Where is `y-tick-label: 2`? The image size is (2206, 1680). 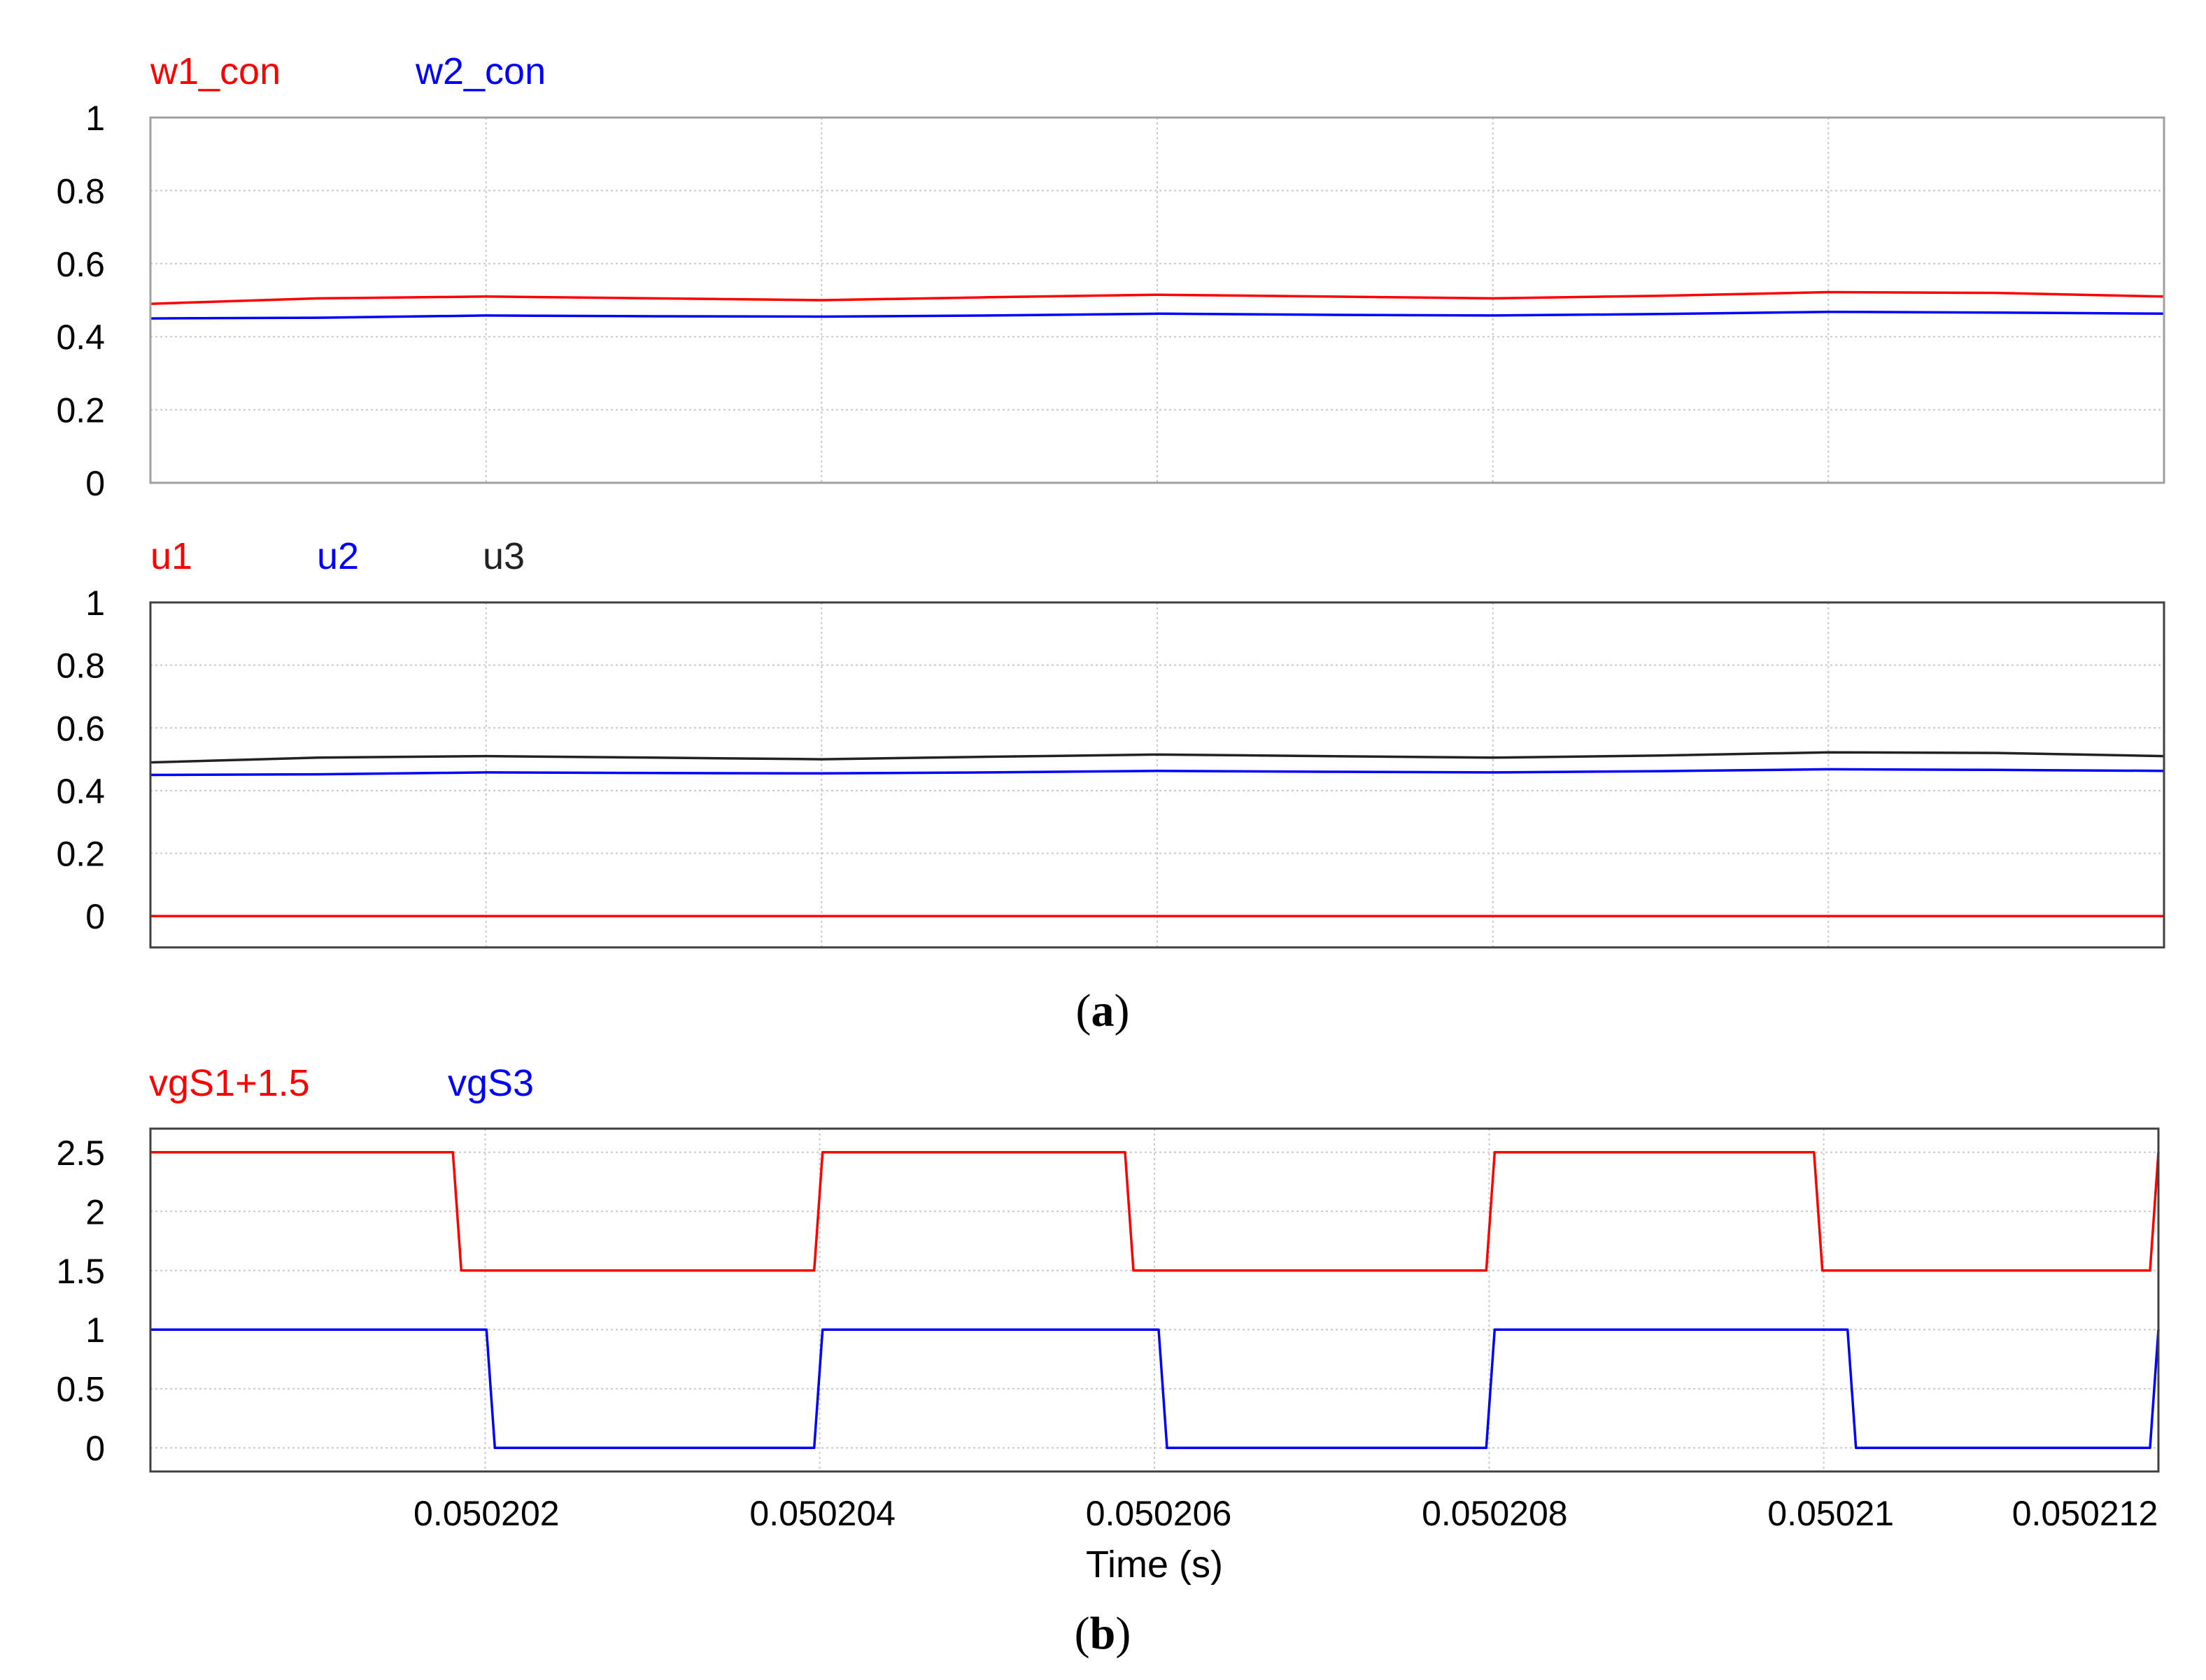
y-tick-label: 2 is located at coordinates (95, 1211).